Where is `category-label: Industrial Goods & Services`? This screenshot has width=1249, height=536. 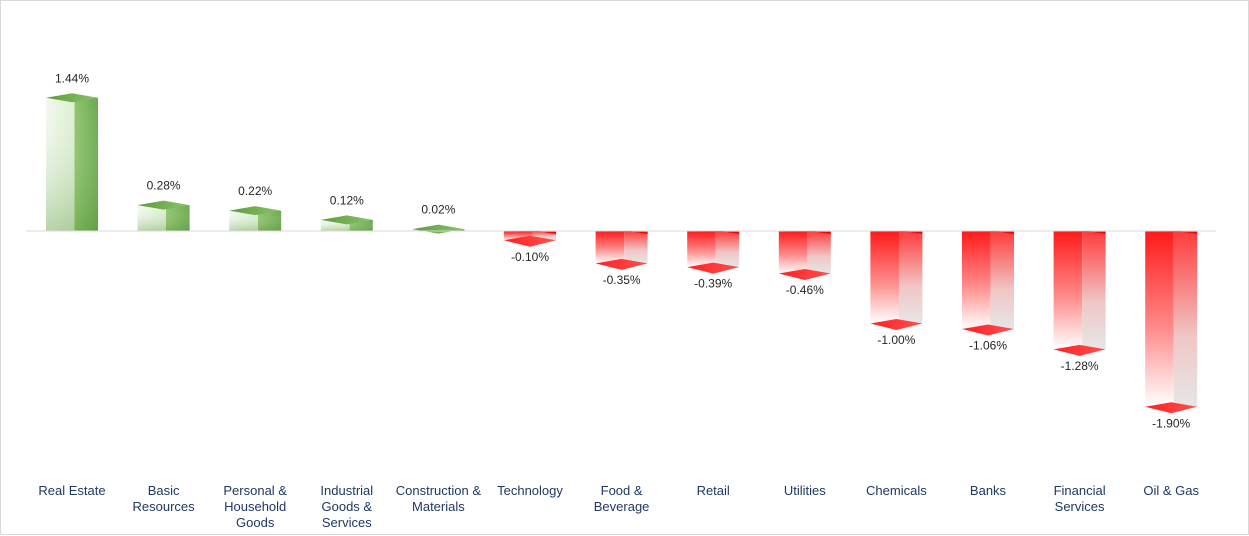
category-label: Industrial Goods & Services is located at coordinates (346, 506).